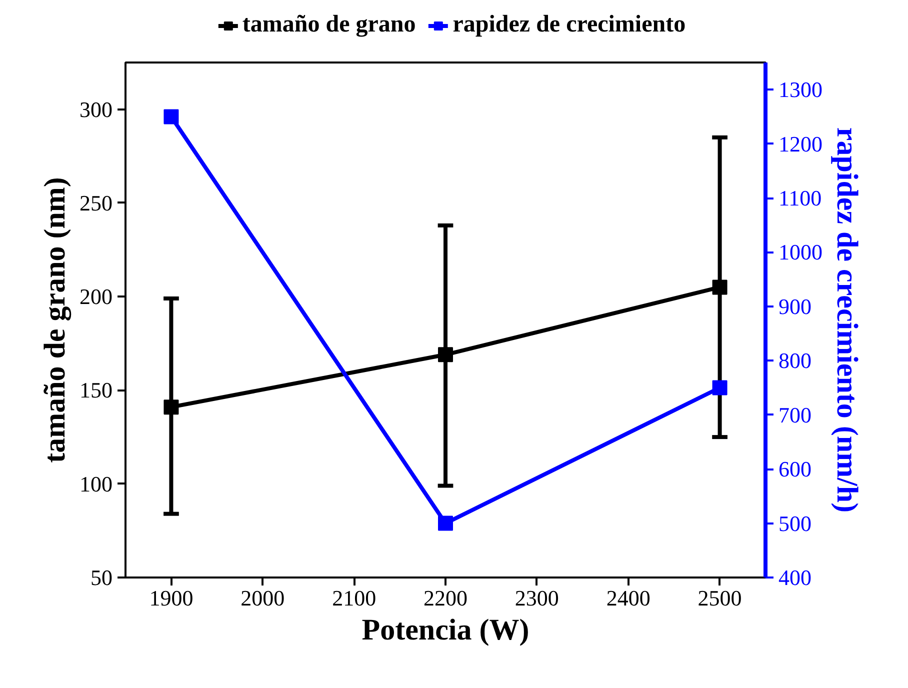 The width and height of the screenshot is (908, 688). I want to click on y2-tick-label: 1200, so click(800, 143).